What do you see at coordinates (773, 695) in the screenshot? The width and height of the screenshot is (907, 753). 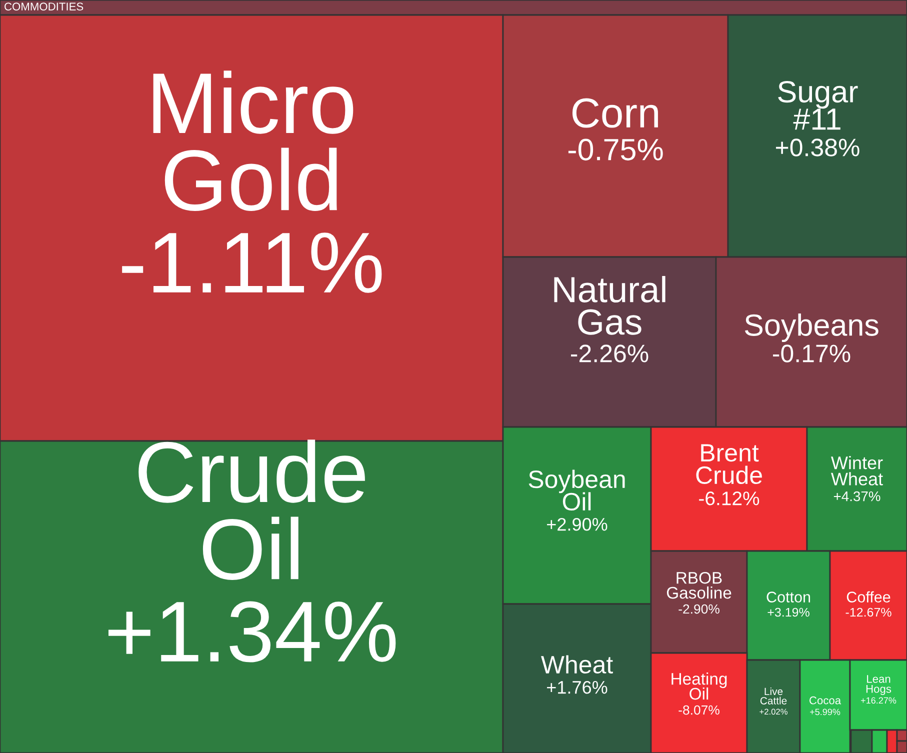 I see `category-label: Live Cattle` at bounding box center [773, 695].